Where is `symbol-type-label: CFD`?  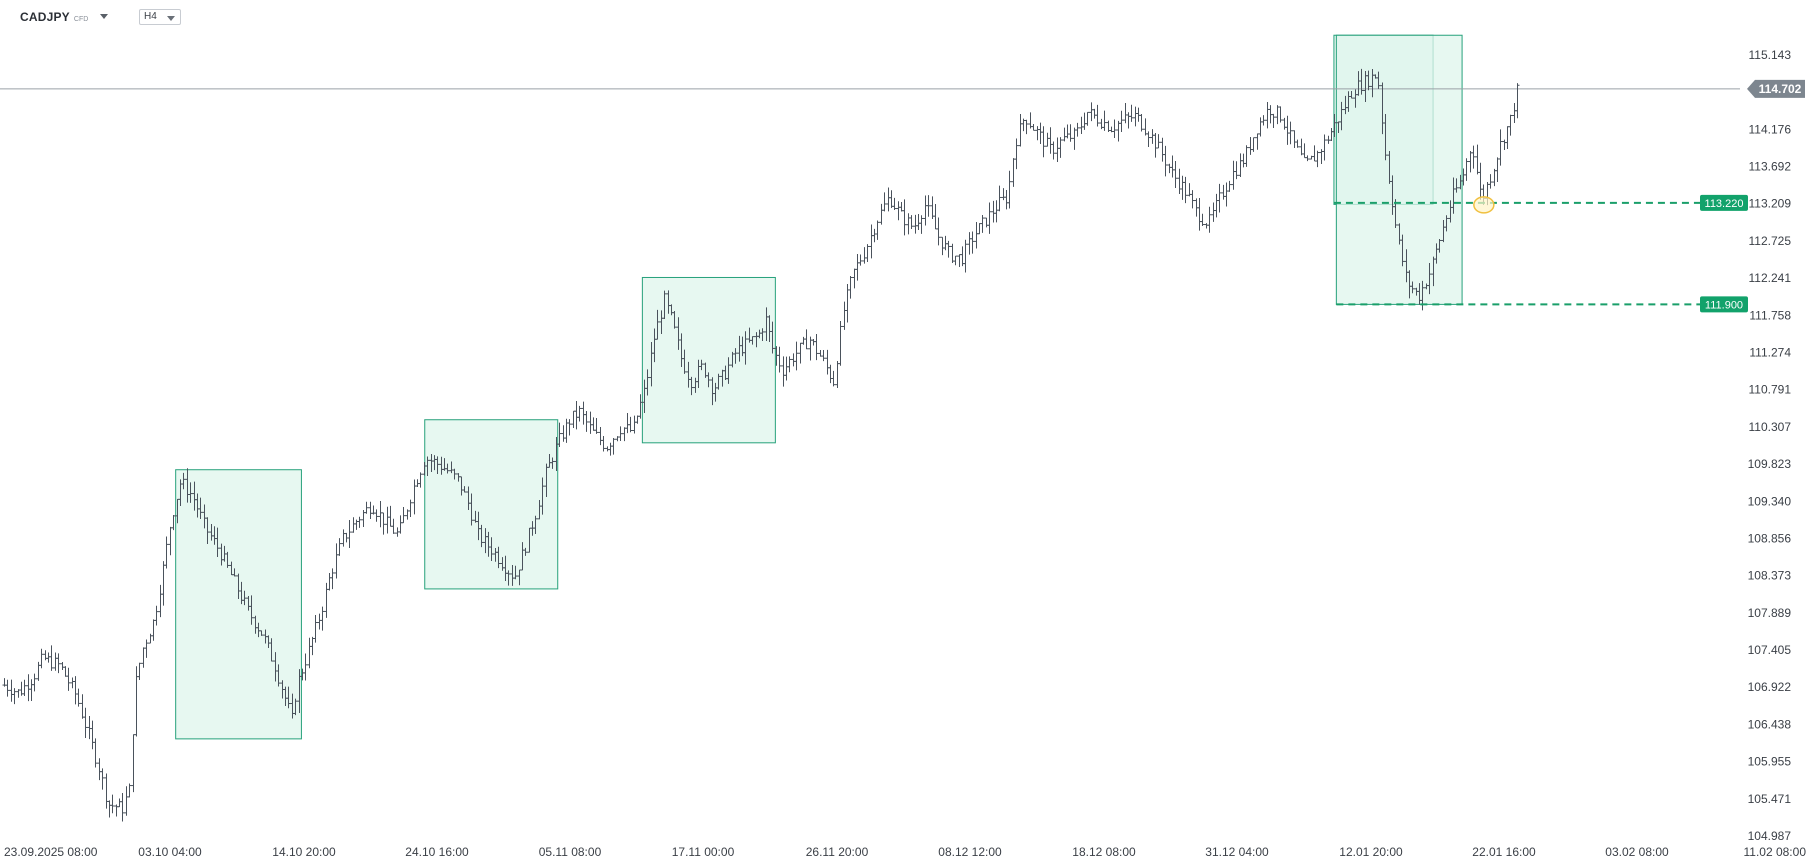 symbol-type-label: CFD is located at coordinates (81, 19).